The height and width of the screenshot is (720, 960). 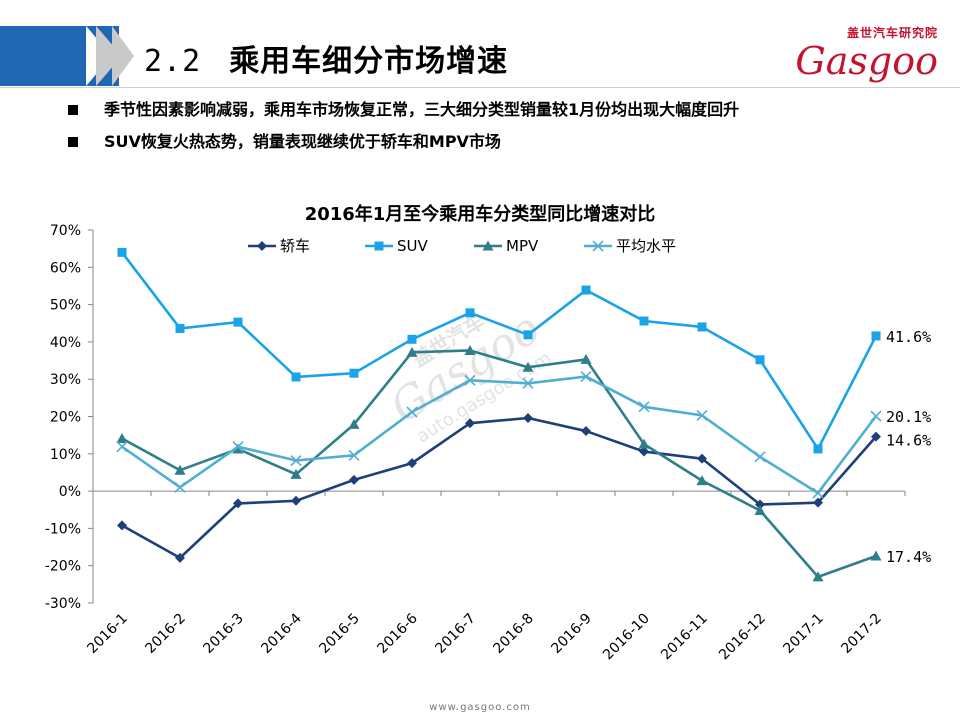 What do you see at coordinates (339, 634) in the screenshot?
I see `x-tick-label: 2016-5` at bounding box center [339, 634].